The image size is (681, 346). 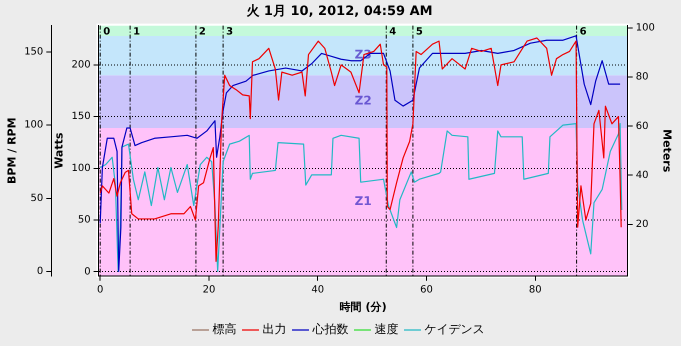 What do you see at coordinates (11, 150) in the screenshot?
I see `y3-axis-title: BPM / RPM` at bounding box center [11, 150].